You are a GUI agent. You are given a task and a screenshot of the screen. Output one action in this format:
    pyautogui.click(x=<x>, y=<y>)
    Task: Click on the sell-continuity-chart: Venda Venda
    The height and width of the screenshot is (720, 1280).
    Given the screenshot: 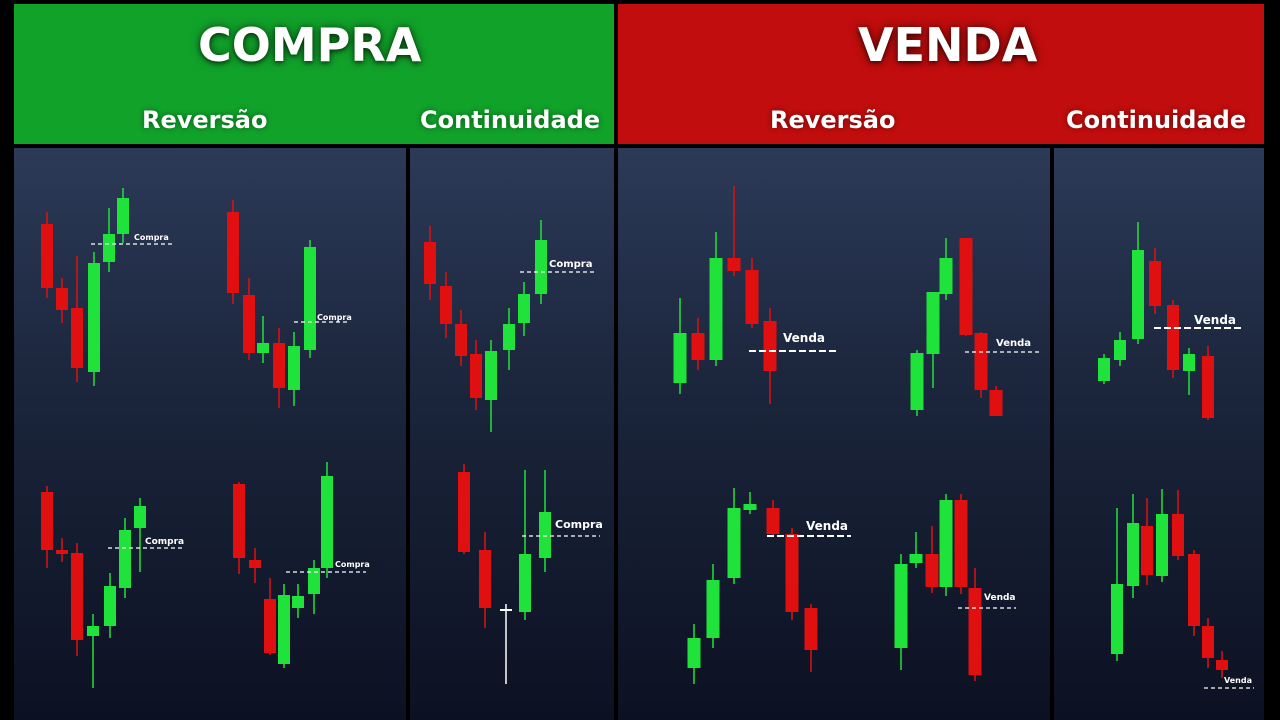 What is the action you would take?
    pyautogui.click(x=1176, y=455)
    